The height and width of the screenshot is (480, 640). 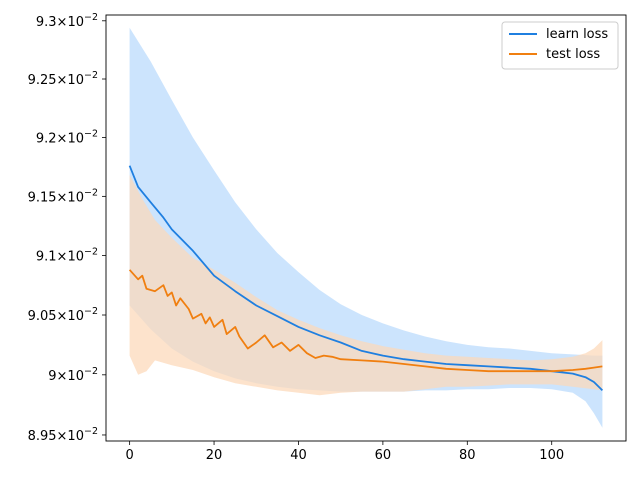 I want to click on y-tick-label: 9.1×10⁻², so click(x=67, y=256).